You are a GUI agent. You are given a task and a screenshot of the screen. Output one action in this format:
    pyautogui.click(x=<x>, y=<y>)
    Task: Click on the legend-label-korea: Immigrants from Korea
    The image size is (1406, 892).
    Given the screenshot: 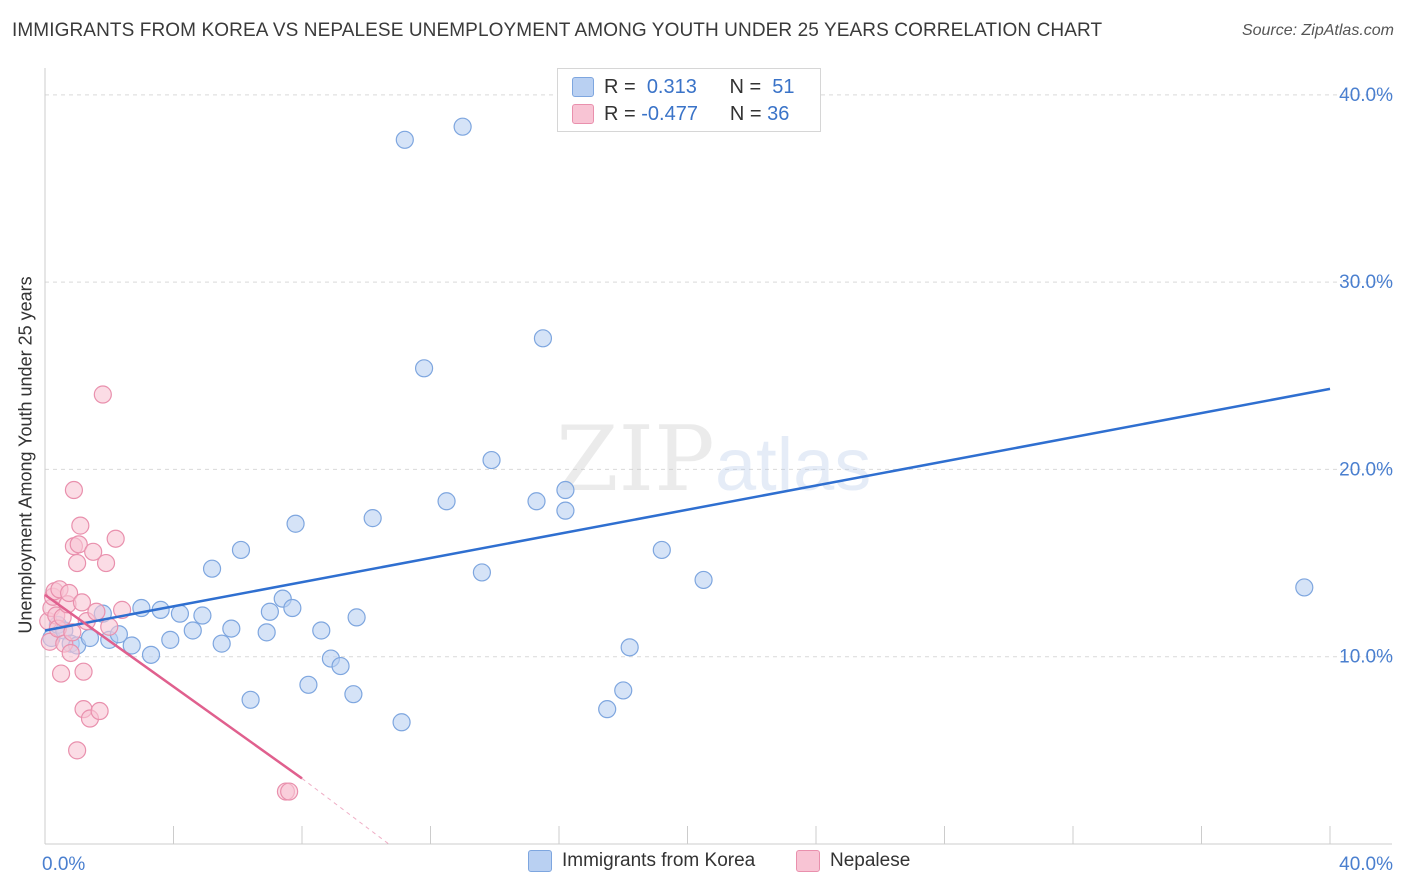 What is the action you would take?
    pyautogui.click(x=659, y=860)
    